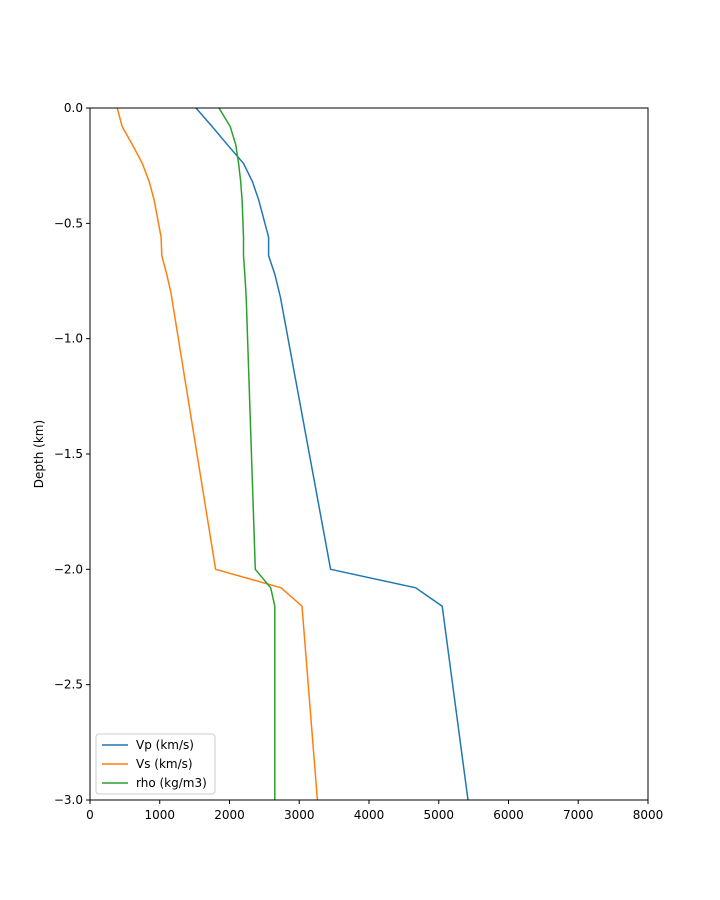 The image size is (720, 900). What do you see at coordinates (68, 339) in the screenshot?
I see `y-tick-label: −1.0` at bounding box center [68, 339].